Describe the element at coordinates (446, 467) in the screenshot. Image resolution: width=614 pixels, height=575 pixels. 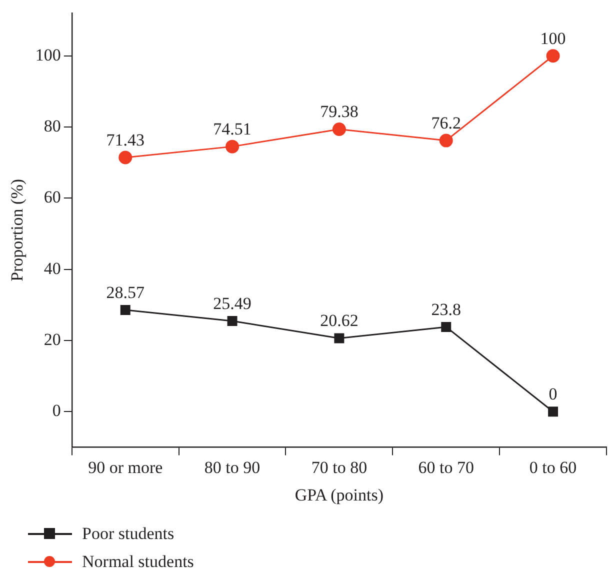
I see `x-tick-label: 60 to 70` at that location.